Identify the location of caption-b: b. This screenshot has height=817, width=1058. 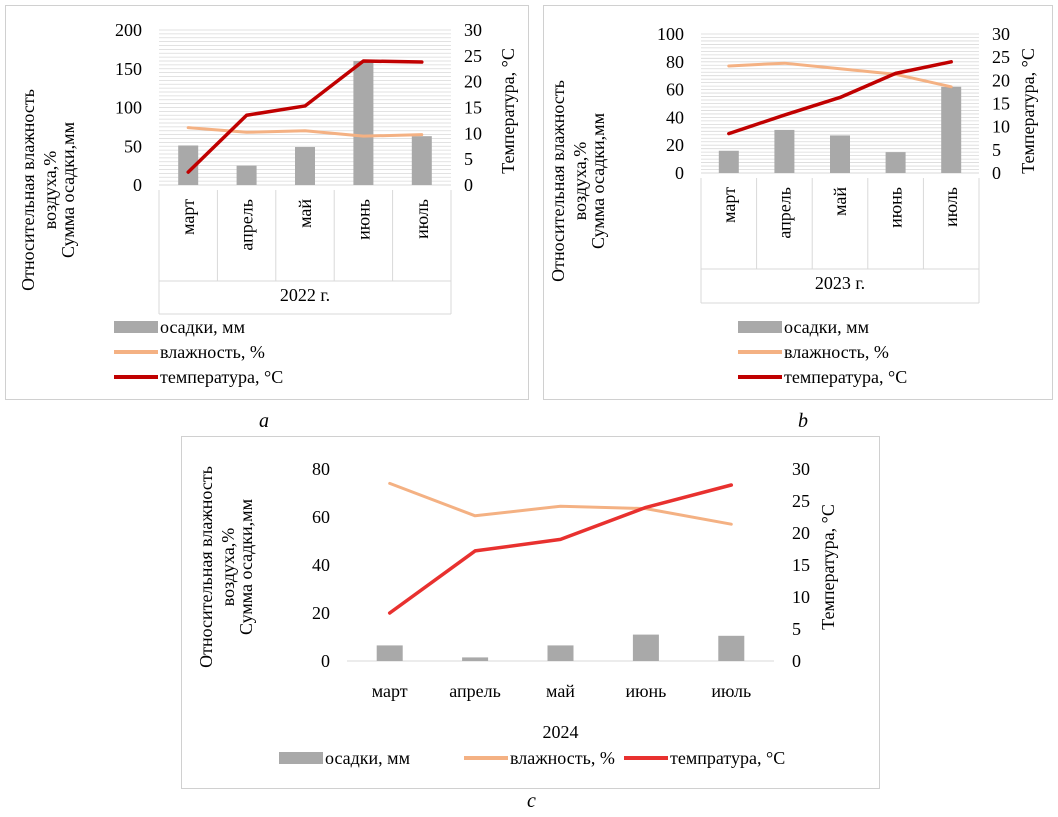
(803, 421).